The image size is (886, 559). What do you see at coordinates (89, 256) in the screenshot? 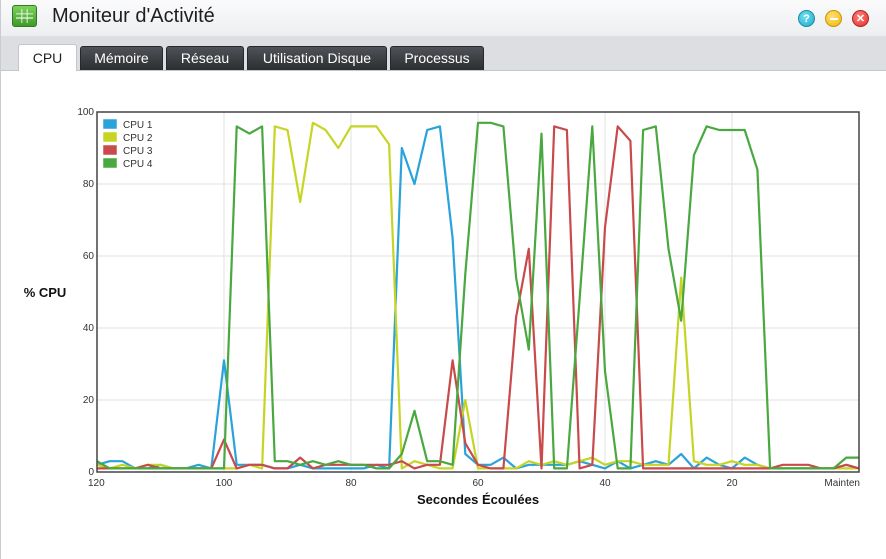
I see `y-tick-label: 60` at bounding box center [89, 256].